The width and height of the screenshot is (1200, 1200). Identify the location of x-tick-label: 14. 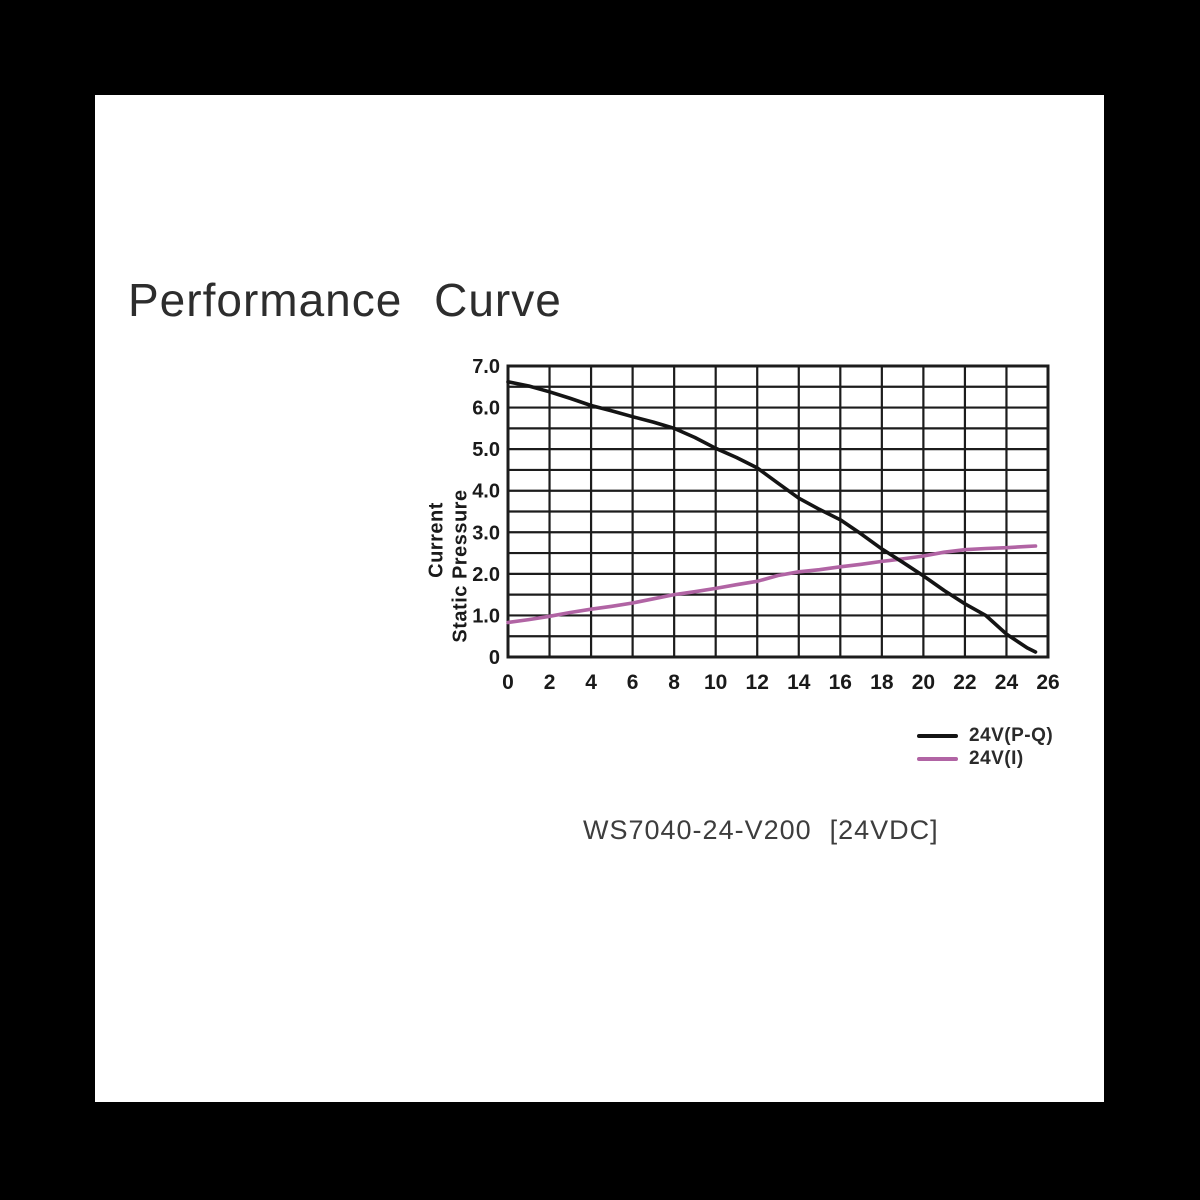
(799, 682).